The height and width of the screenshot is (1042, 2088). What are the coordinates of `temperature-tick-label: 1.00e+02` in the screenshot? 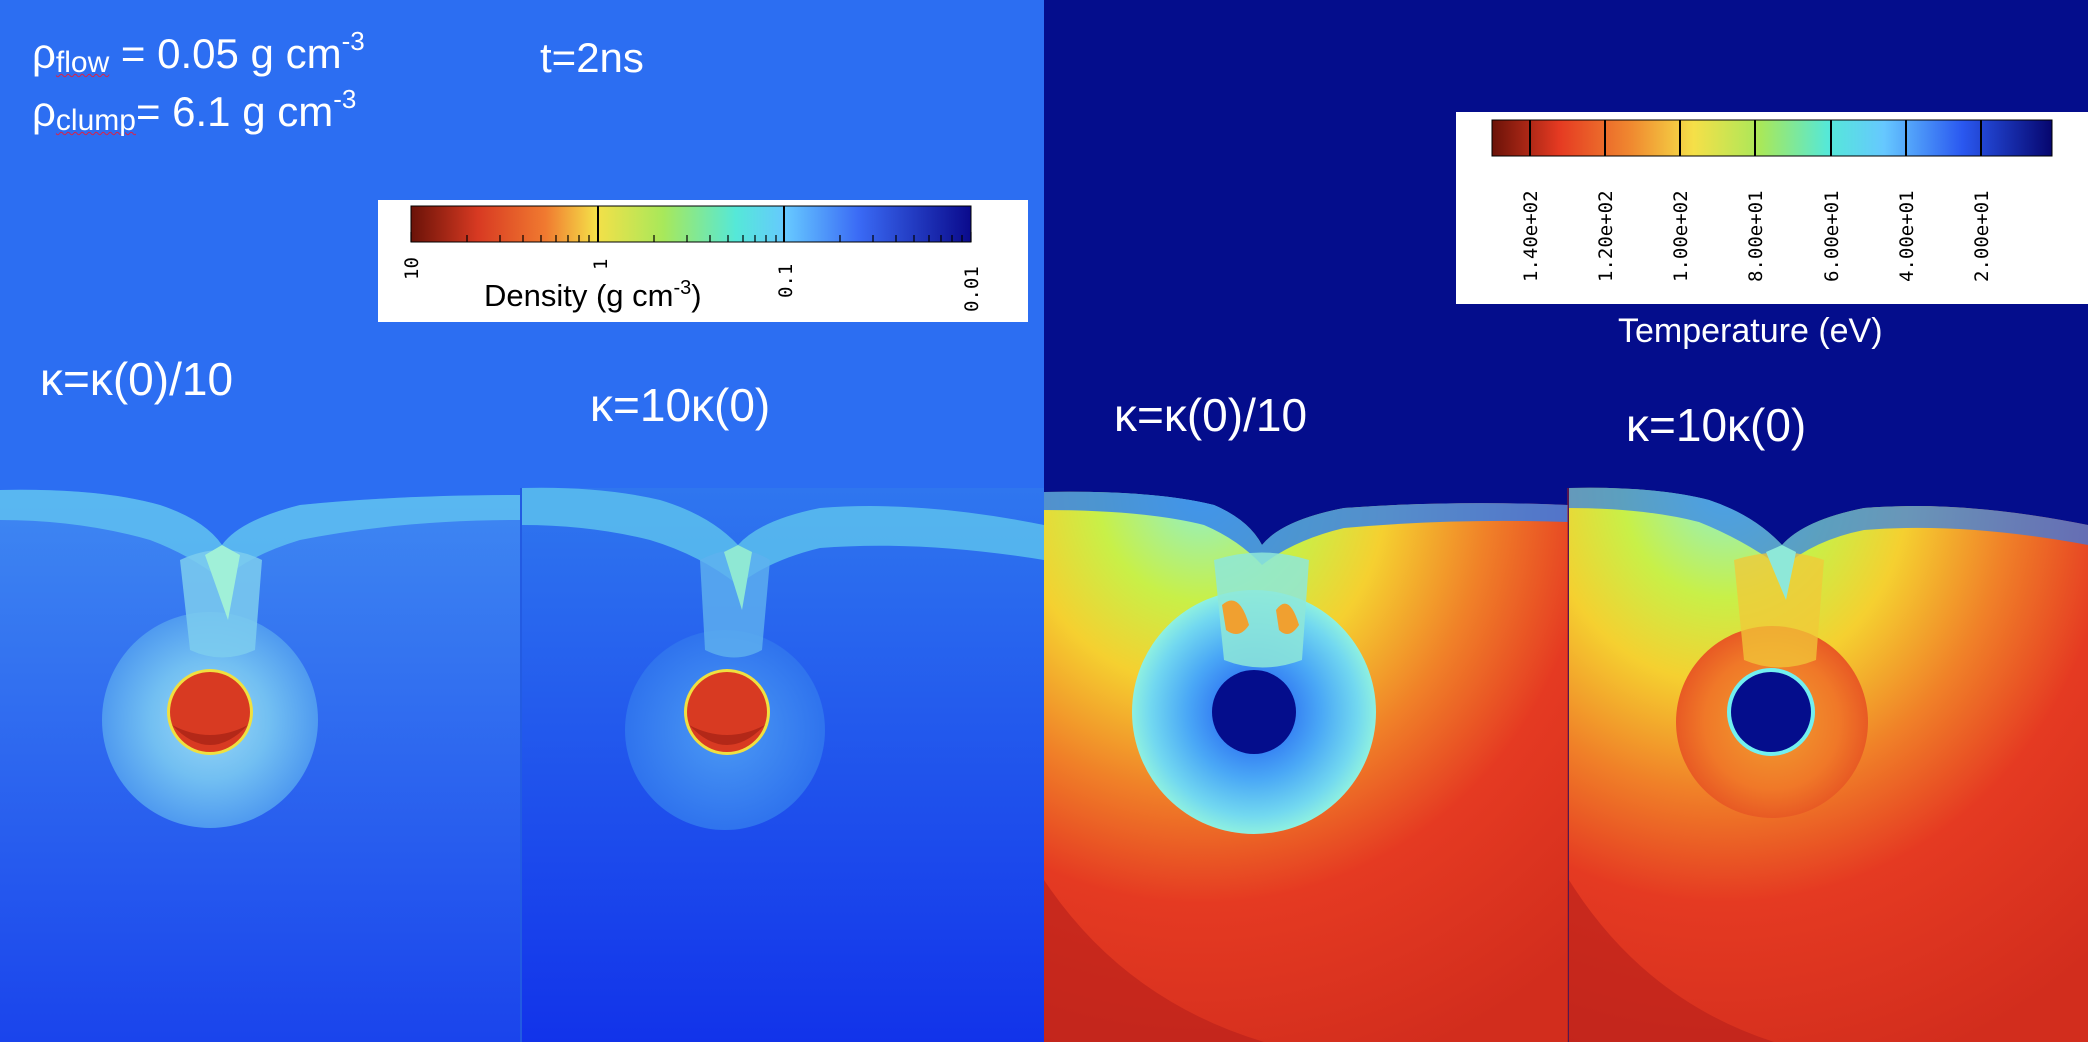 It's located at (1681, 236).